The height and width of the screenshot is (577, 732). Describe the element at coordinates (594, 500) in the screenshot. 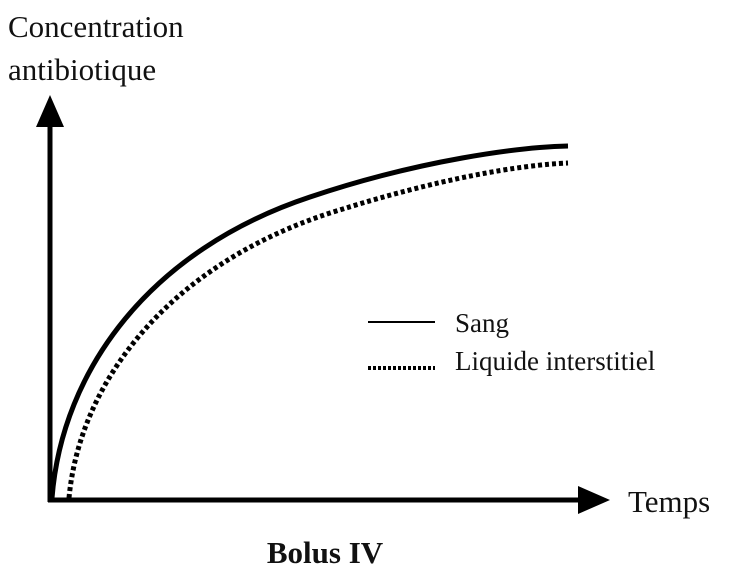

I see `x-arrow` at that location.